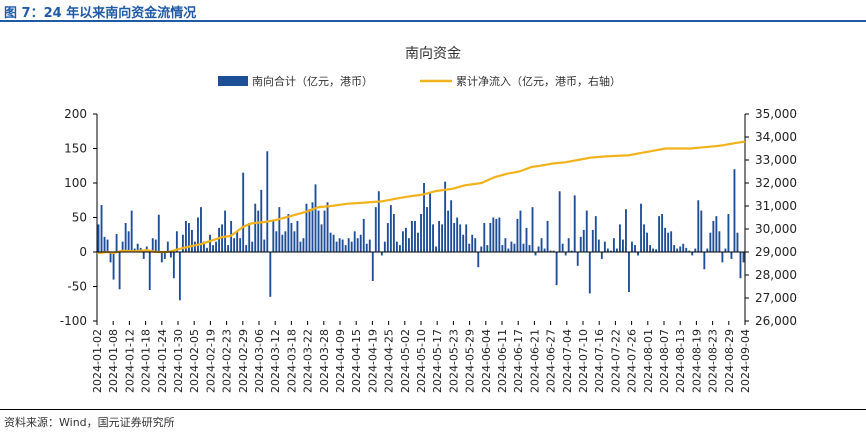 This screenshot has height=436, width=866. Describe the element at coordinates (776, 206) in the screenshot. I see `right-tick-label: 31,000` at that location.